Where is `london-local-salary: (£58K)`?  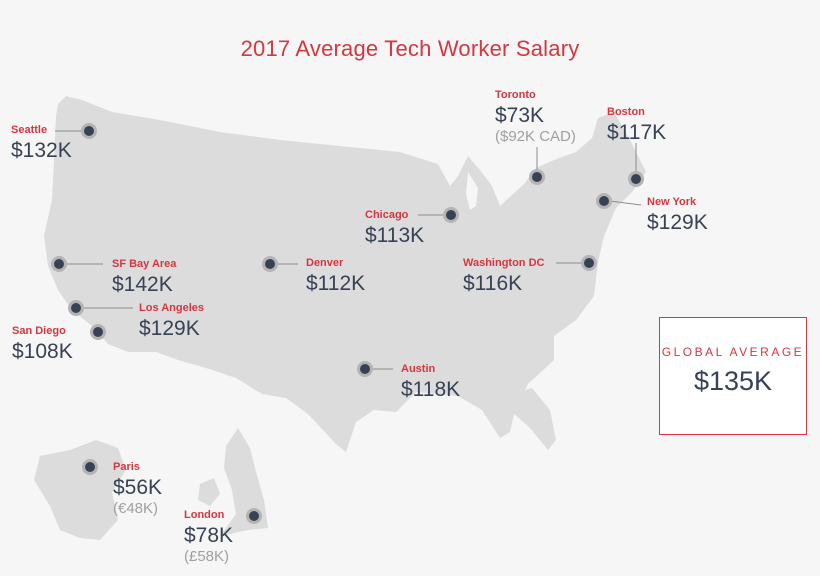
london-local-salary: (£58K) is located at coordinates (207, 556).